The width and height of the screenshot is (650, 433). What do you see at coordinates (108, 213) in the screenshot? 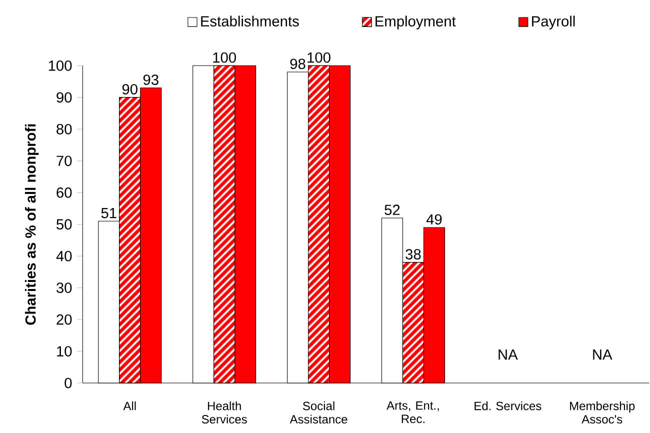
I see `data-label: 51` at bounding box center [108, 213].